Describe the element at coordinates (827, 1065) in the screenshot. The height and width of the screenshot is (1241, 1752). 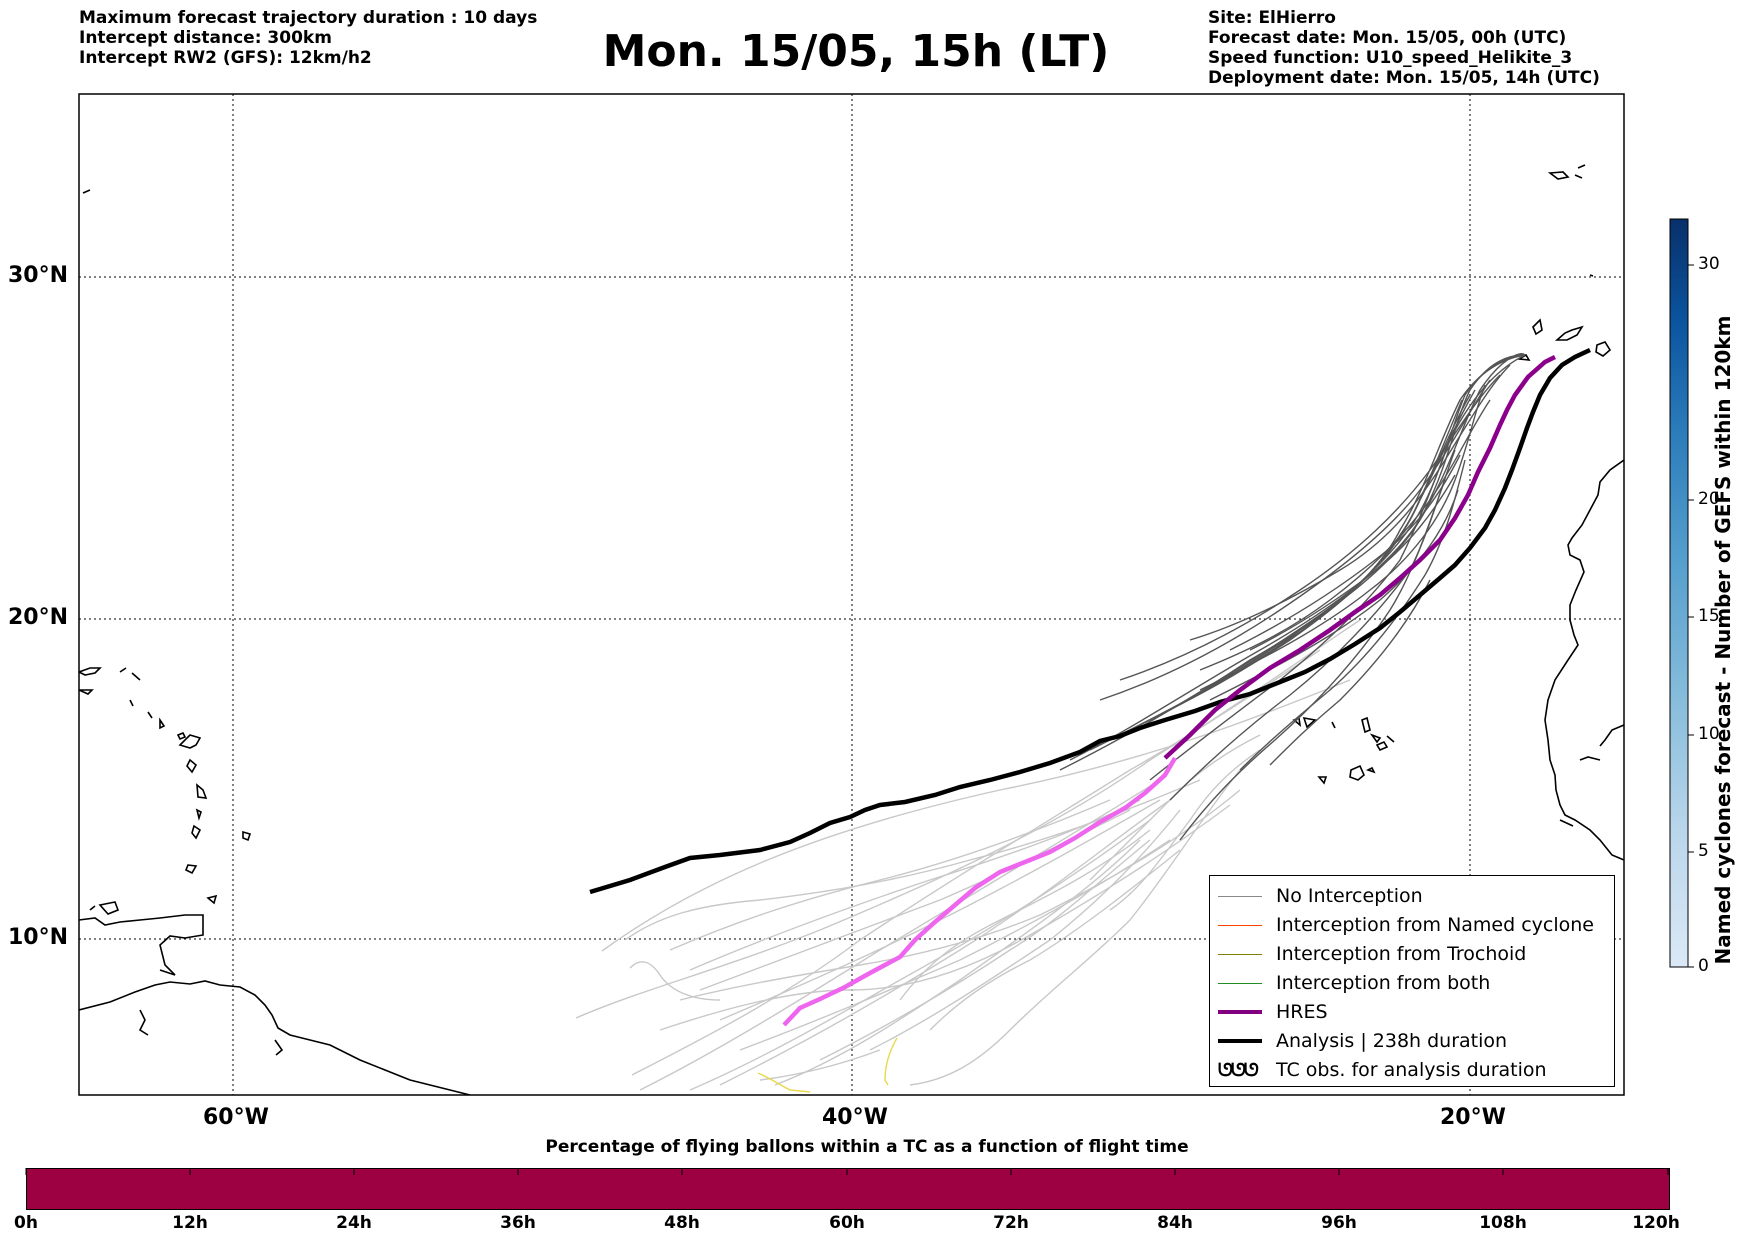
I see `yellow-tracks` at that location.